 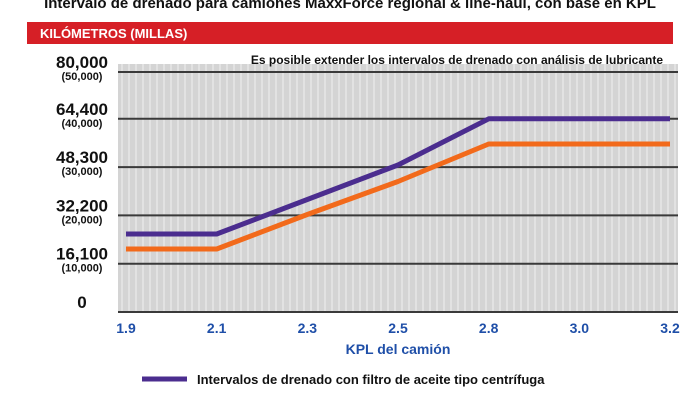 I want to click on x-tick-label: 1.9, so click(x=126, y=328).